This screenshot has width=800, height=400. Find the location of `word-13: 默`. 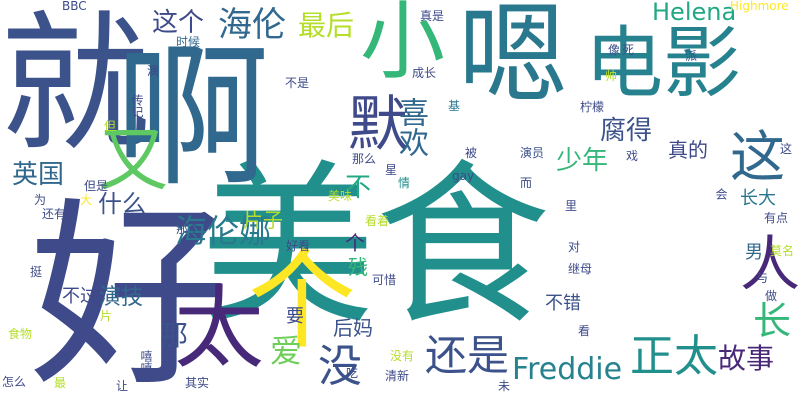

word-13: 默 is located at coordinates (378, 125).